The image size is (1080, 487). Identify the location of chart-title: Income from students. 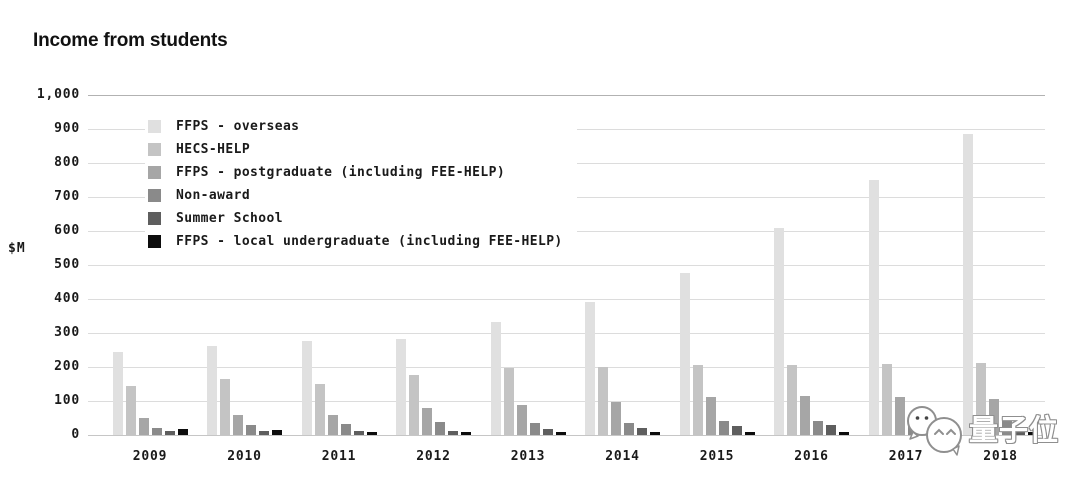
(130, 40).